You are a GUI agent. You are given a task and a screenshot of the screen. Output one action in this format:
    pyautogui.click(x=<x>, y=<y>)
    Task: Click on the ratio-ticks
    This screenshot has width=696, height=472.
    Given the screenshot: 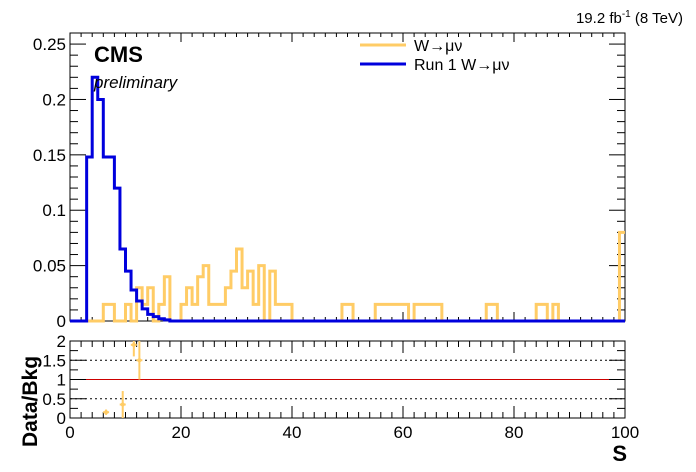 What is the action you would take?
    pyautogui.click(x=347, y=379)
    